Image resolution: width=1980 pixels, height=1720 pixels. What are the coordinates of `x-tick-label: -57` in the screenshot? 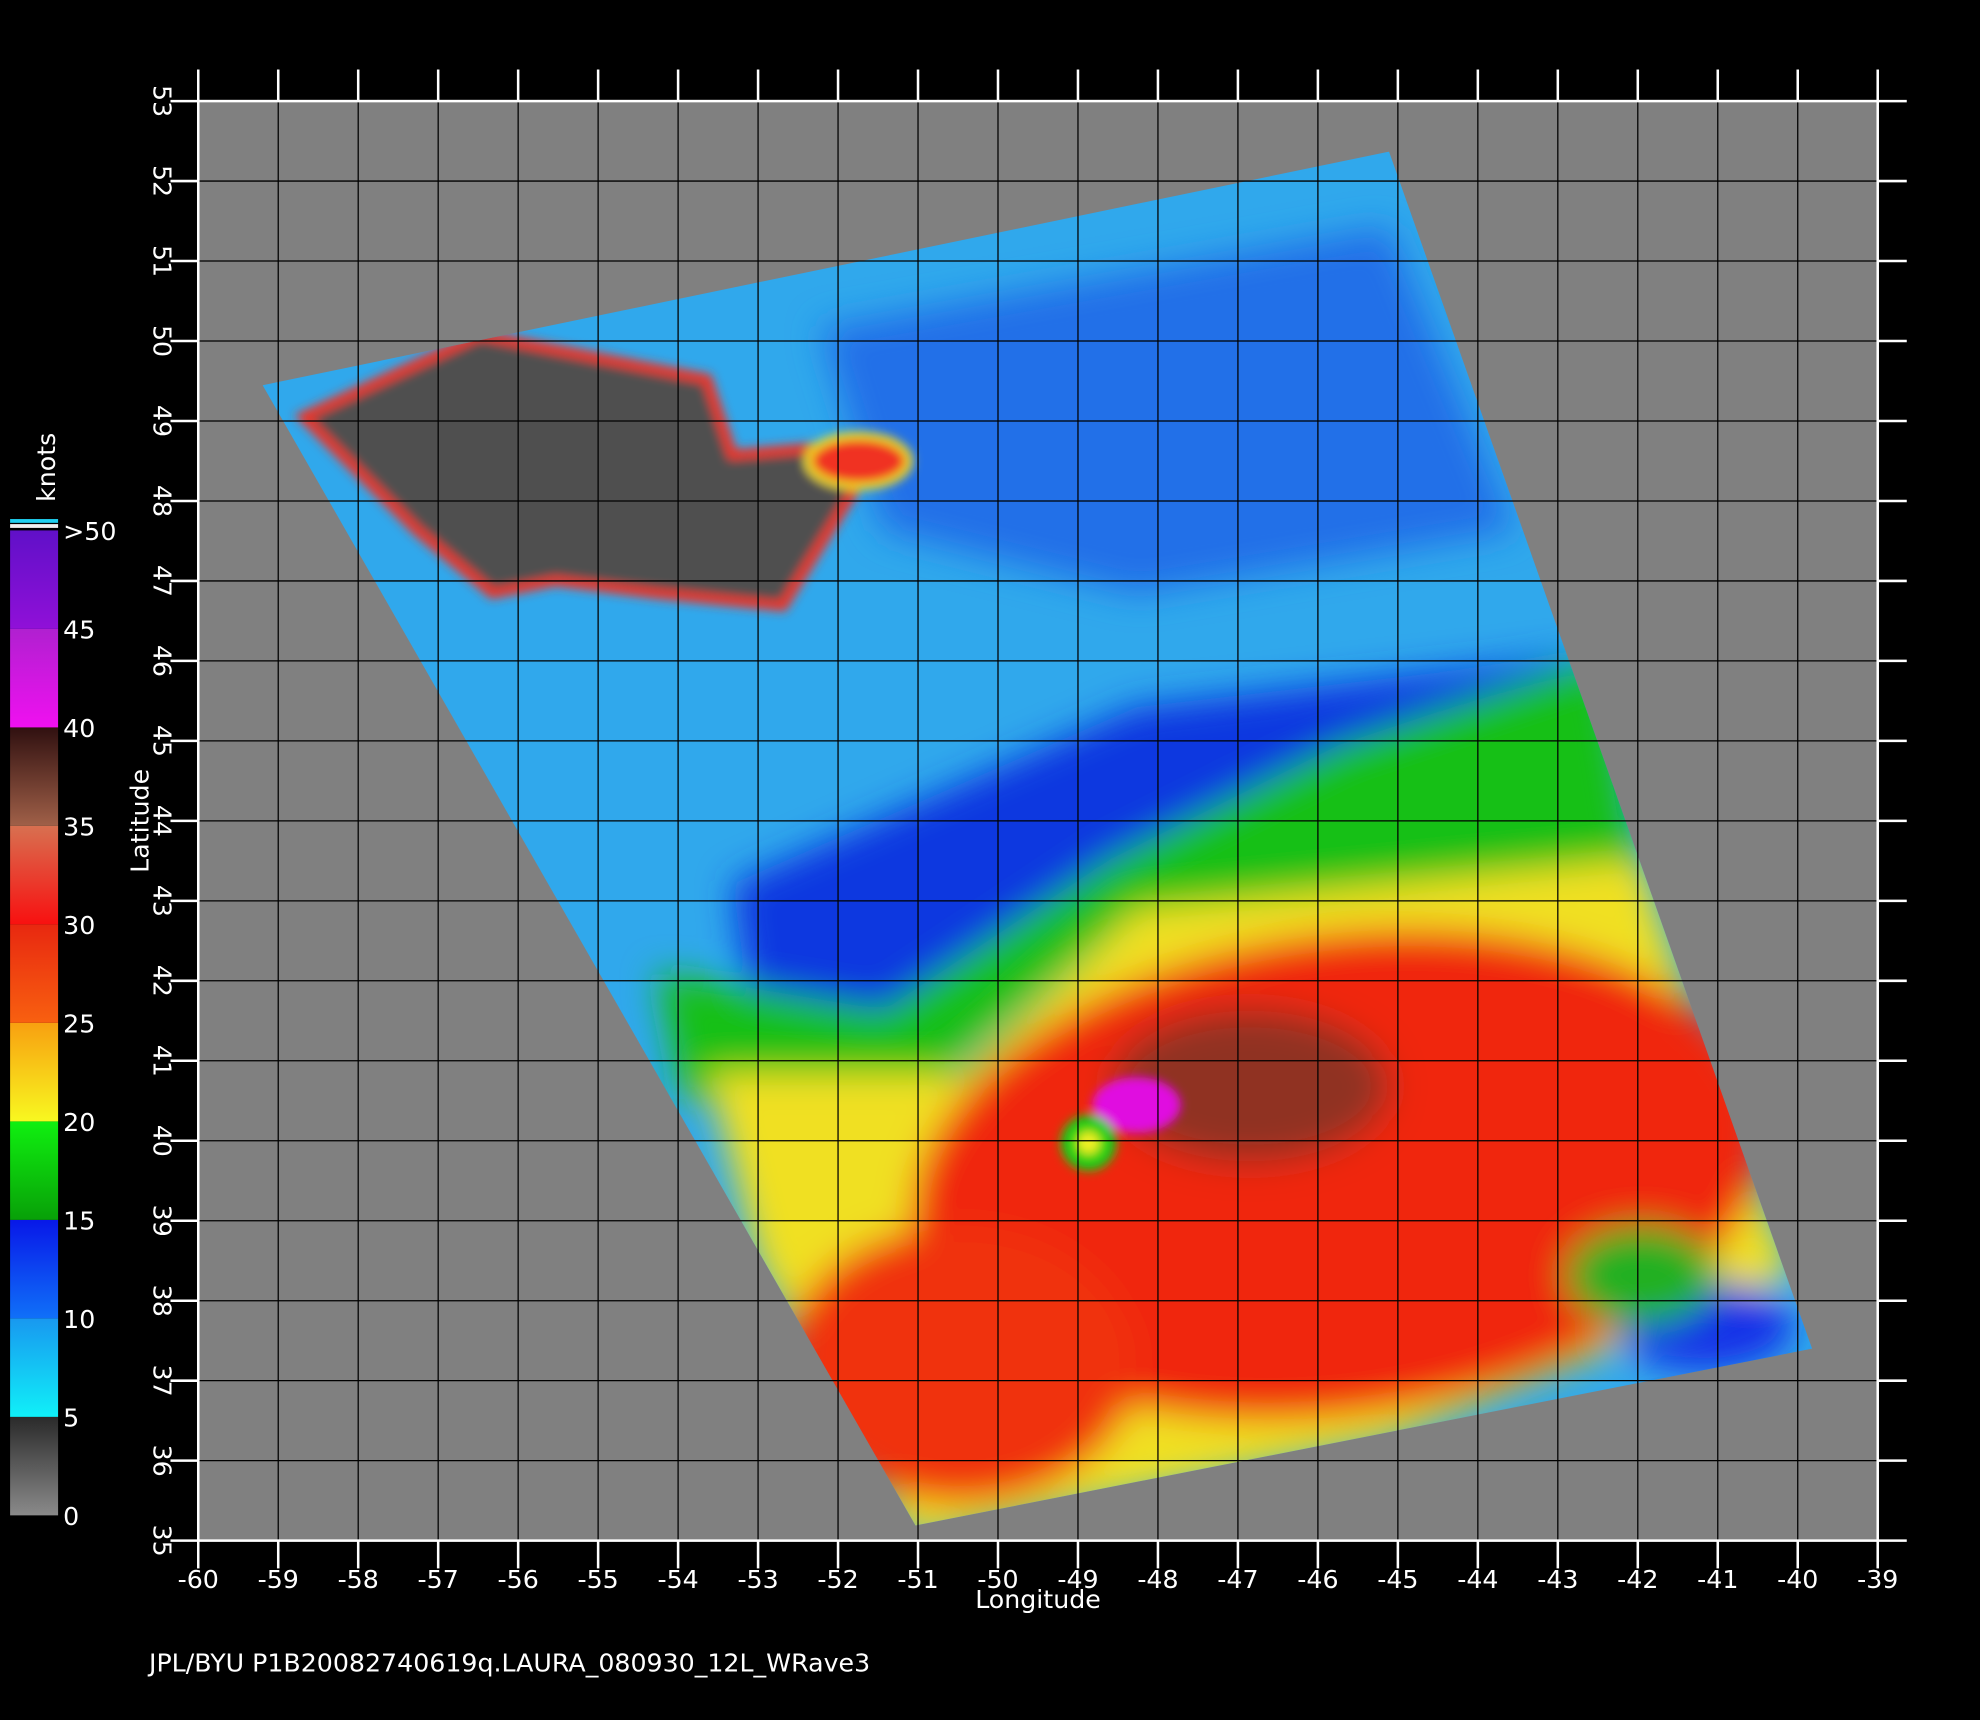 It's located at (438, 1579).